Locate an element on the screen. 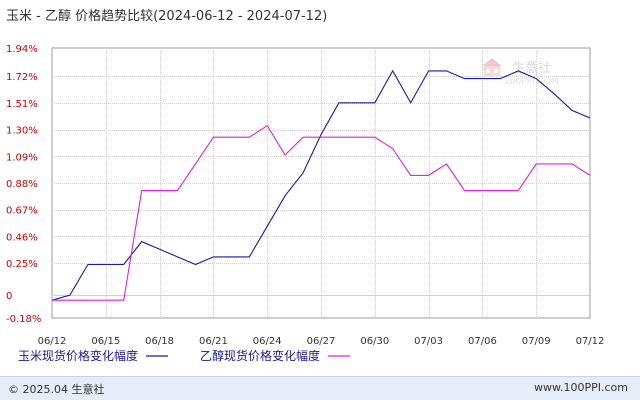 The height and width of the screenshot is (400, 640). legend-label-1: 玉米现货价格变化幅度 is located at coordinates (78, 355).